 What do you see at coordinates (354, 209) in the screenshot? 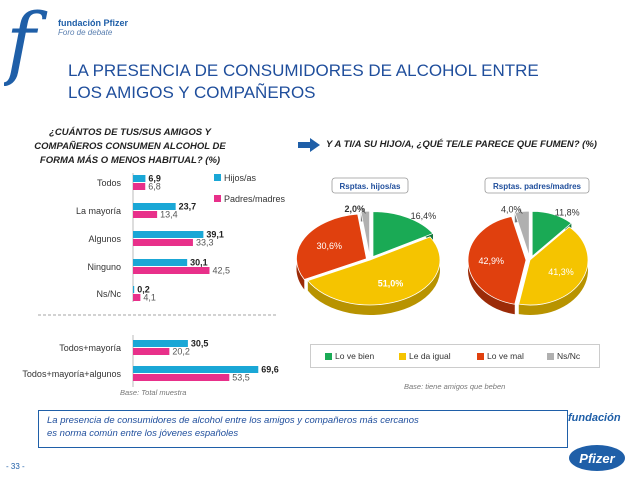
I see `pie-data-label: 2,0%` at bounding box center [354, 209].